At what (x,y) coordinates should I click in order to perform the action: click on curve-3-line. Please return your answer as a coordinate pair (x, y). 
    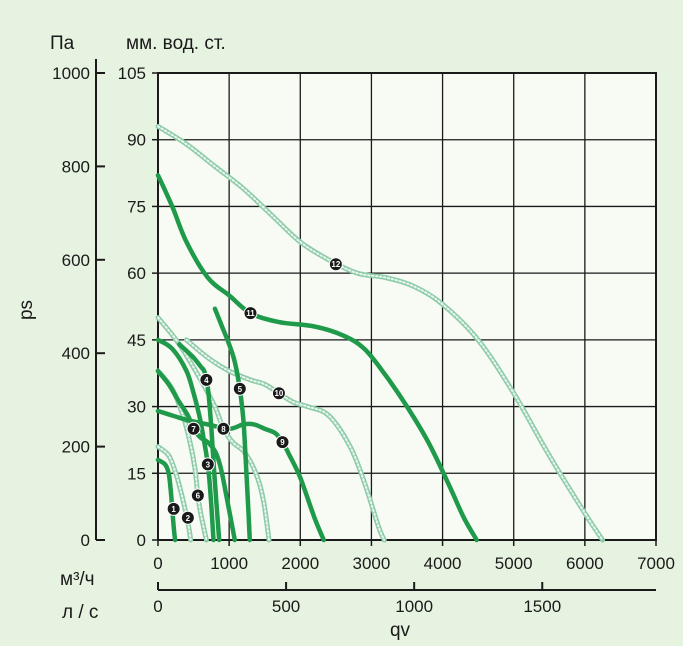
    Looking at the image, I should click on (185, 440).